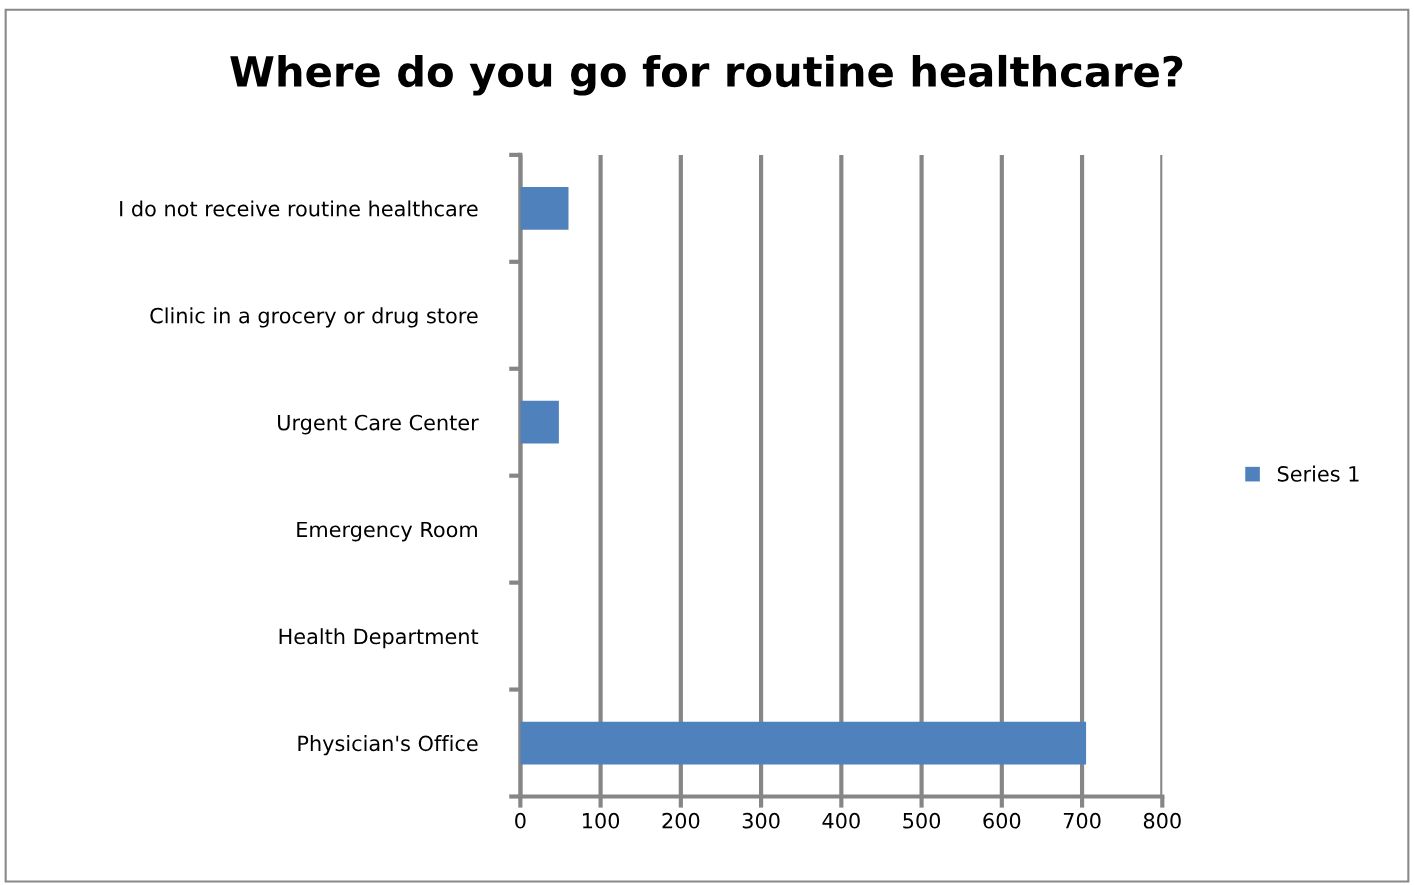 This screenshot has height=885, width=1414. Describe the element at coordinates (706, 75) in the screenshot. I see `chart-title: Where do you go for routine healthcare?` at that location.